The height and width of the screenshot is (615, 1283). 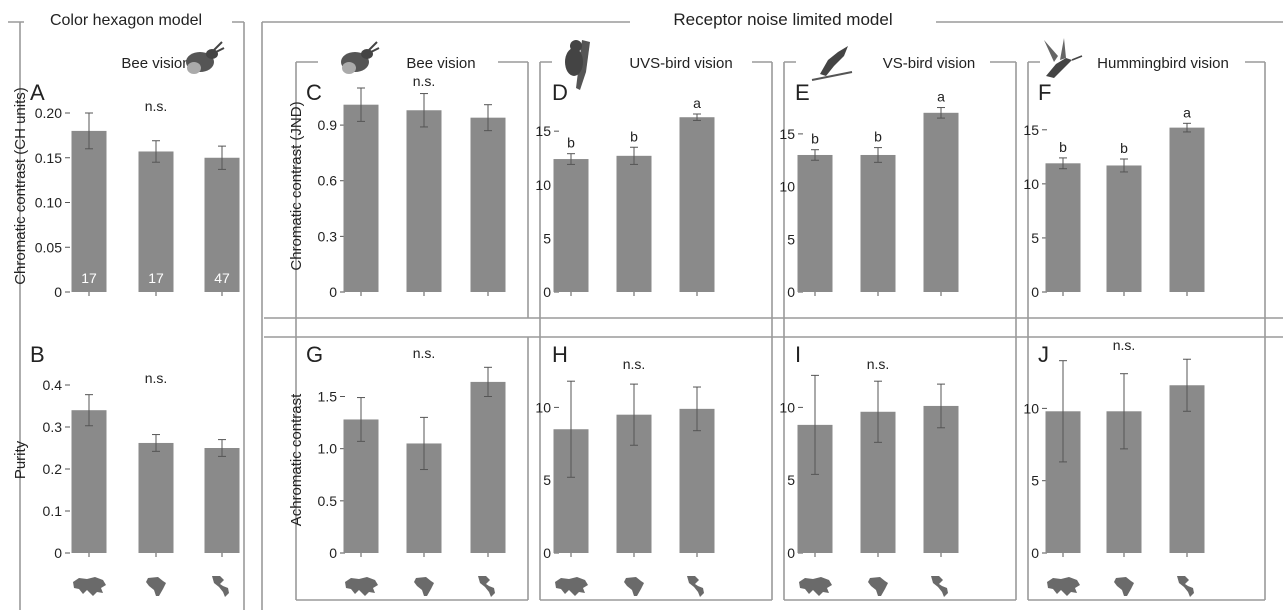 I want to click on panel-title: UVS-bird vision, so click(x=680, y=63).